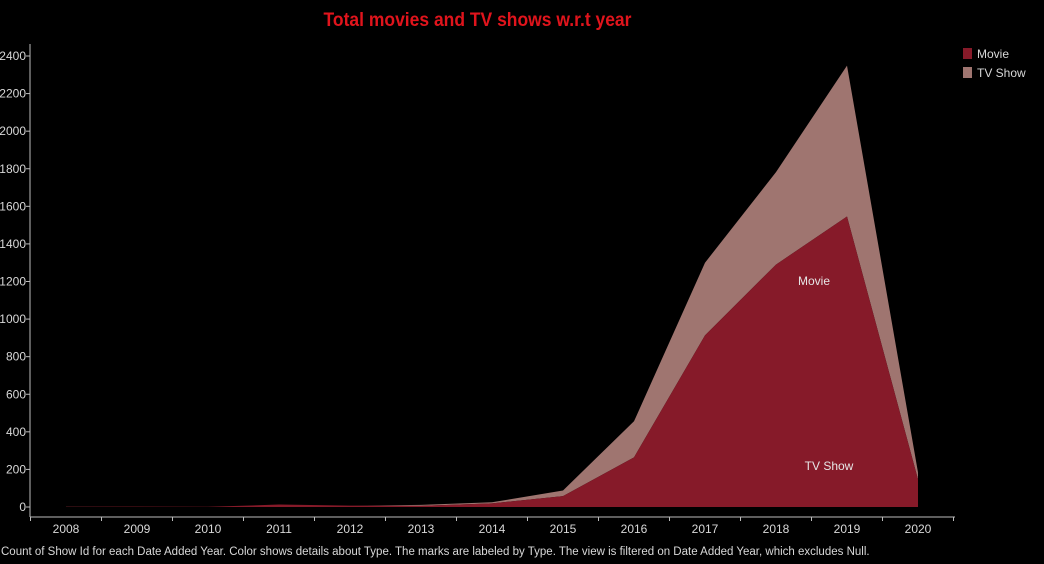 This screenshot has width=1044, height=564. What do you see at coordinates (705, 529) in the screenshot?
I see `x-tick-label: 2017` at bounding box center [705, 529].